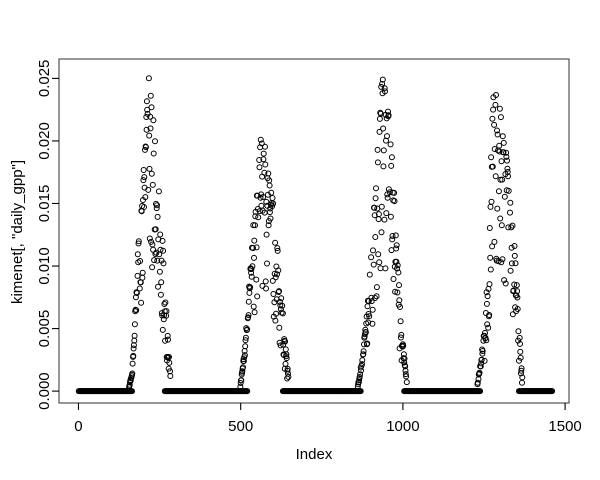 This screenshot has width=600, height=480. I want to click on y-tick-label: 0.005, so click(44, 329).